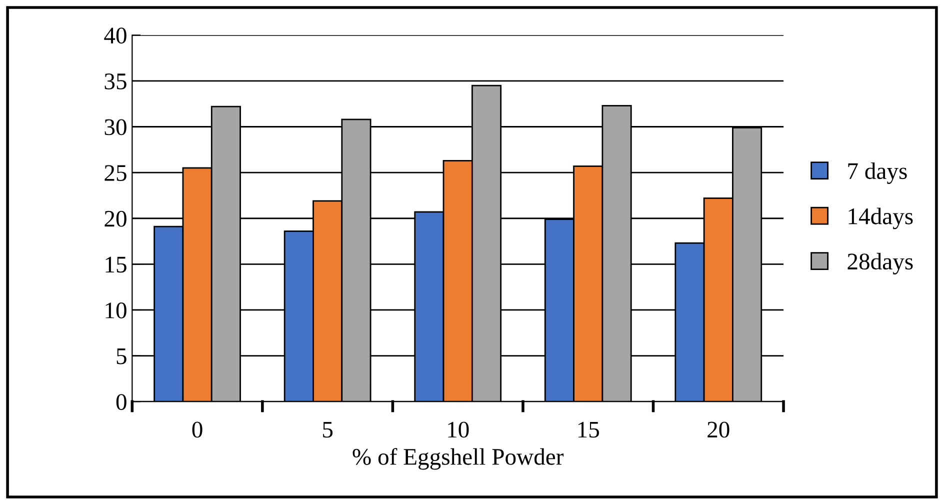 This screenshot has height=502, width=944. I want to click on y-tick-label: 10, so click(116, 310).